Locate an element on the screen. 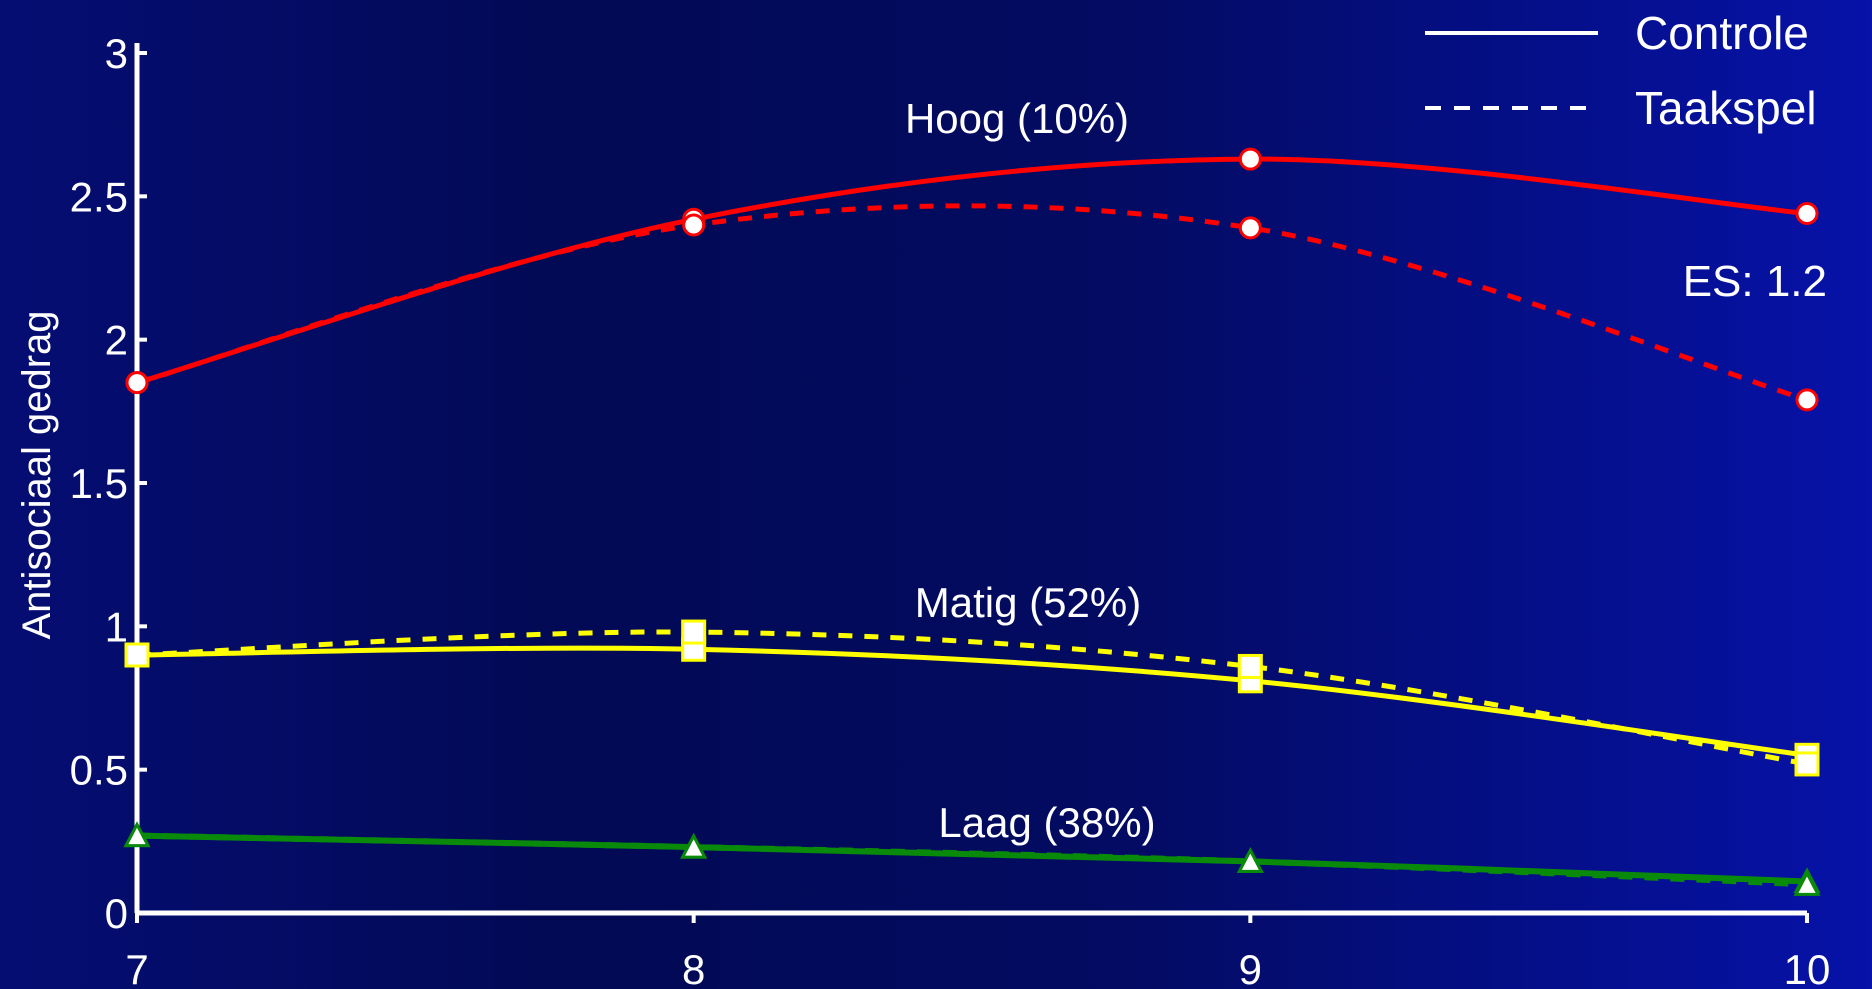  legend-label: Controle is located at coordinates (1722, 33).